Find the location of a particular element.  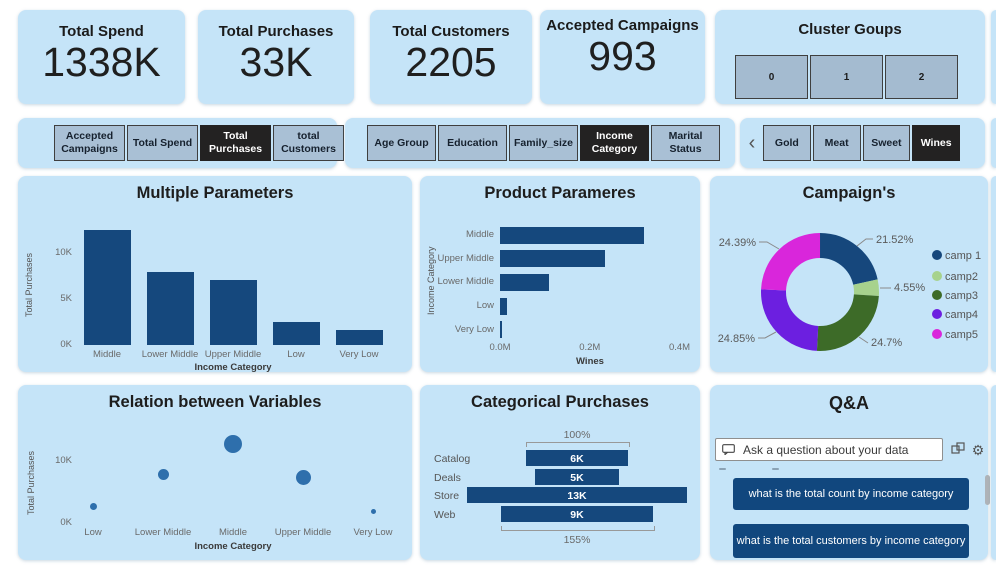

donut-slice-label: 21.52% is located at coordinates (895, 240).